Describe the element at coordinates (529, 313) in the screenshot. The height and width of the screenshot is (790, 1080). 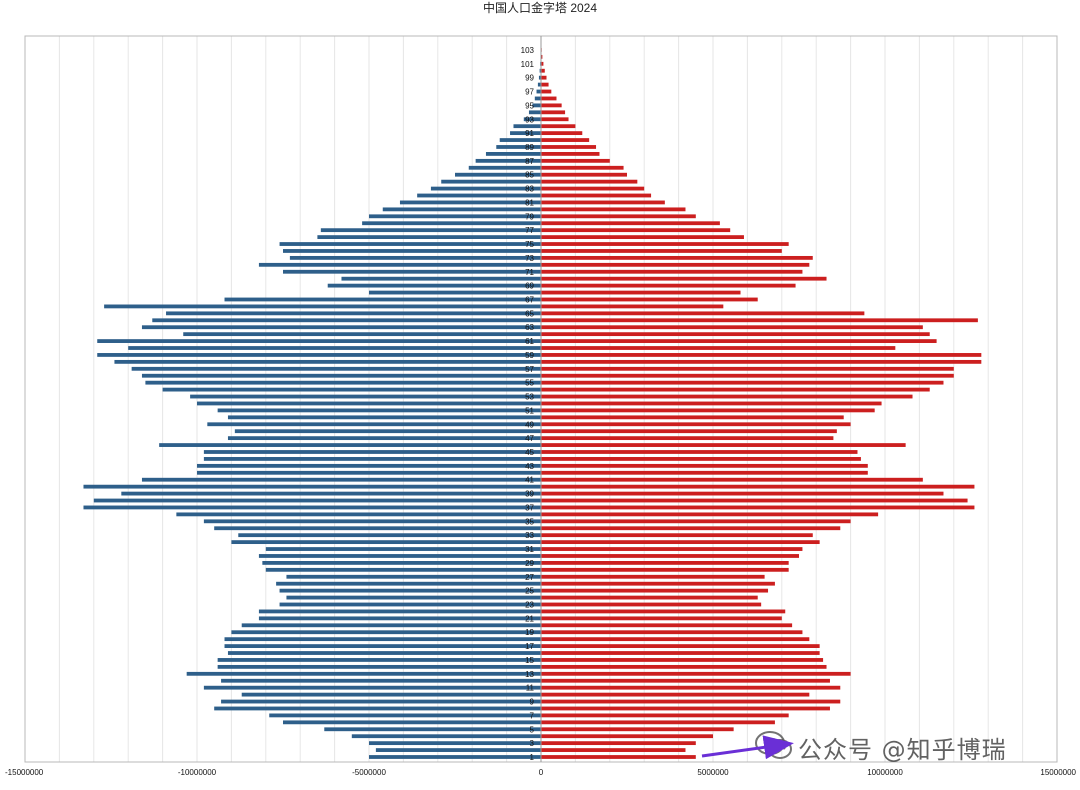
I see `age-tick-label: 65` at that location.